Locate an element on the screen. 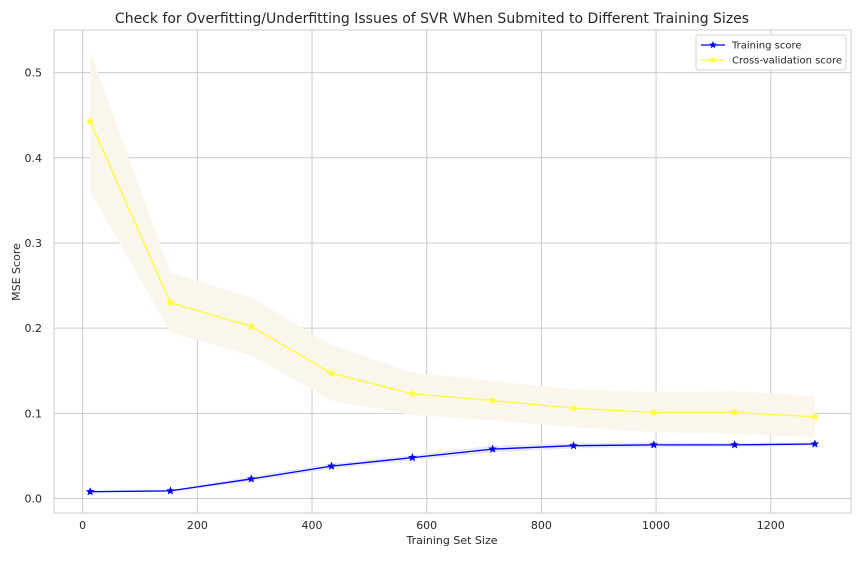 Image resolution: width=864 pixels, height=576 pixels. y-tick-labels: 0.0 0.1 0.2 0.3 0.4 0.5 is located at coordinates (34, 286).